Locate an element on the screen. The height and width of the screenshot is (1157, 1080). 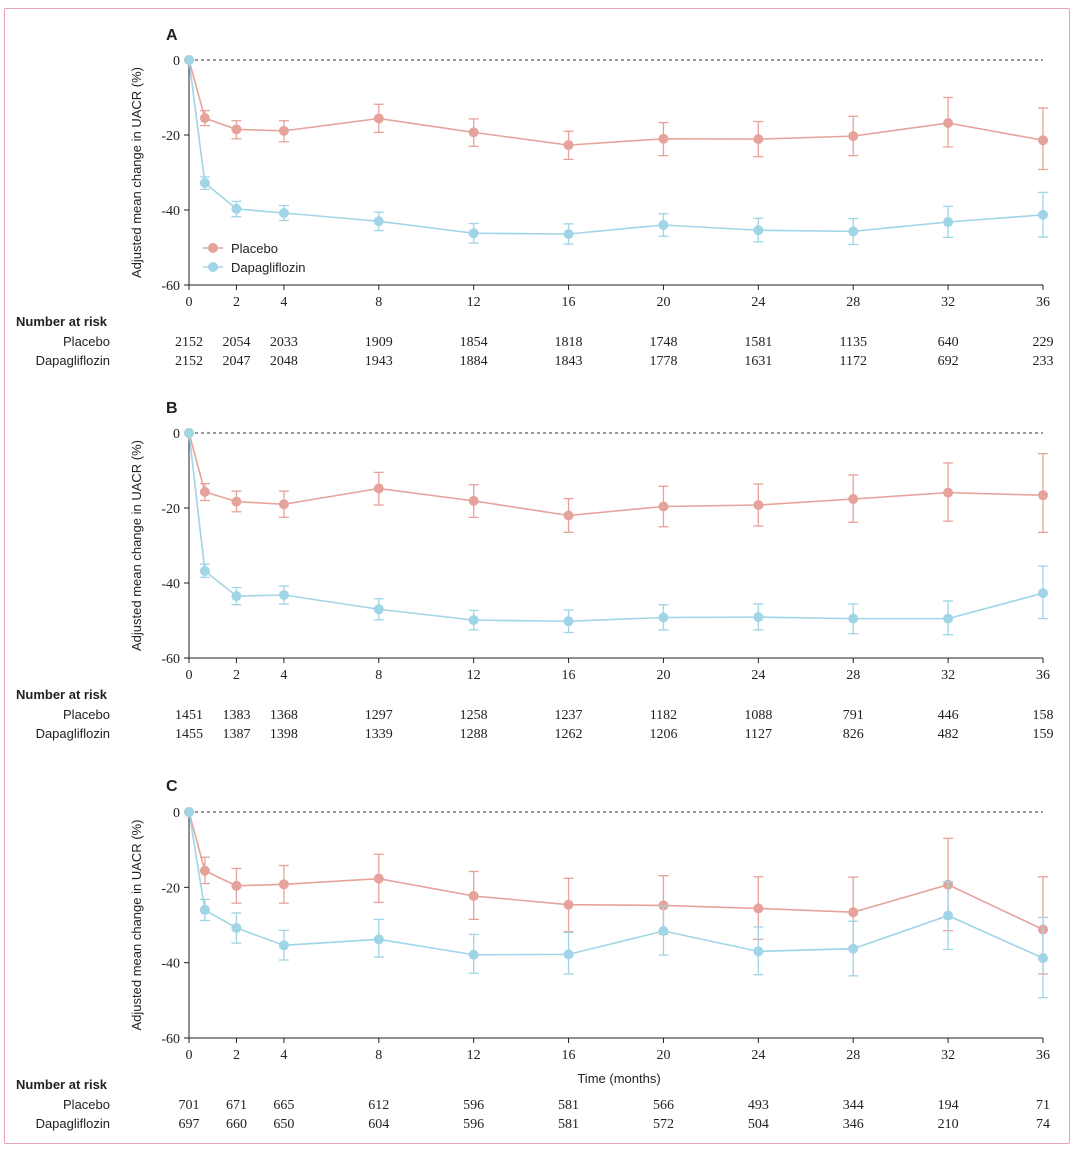
x-tick-label-c-9: 32 is located at coordinates (948, 1055).